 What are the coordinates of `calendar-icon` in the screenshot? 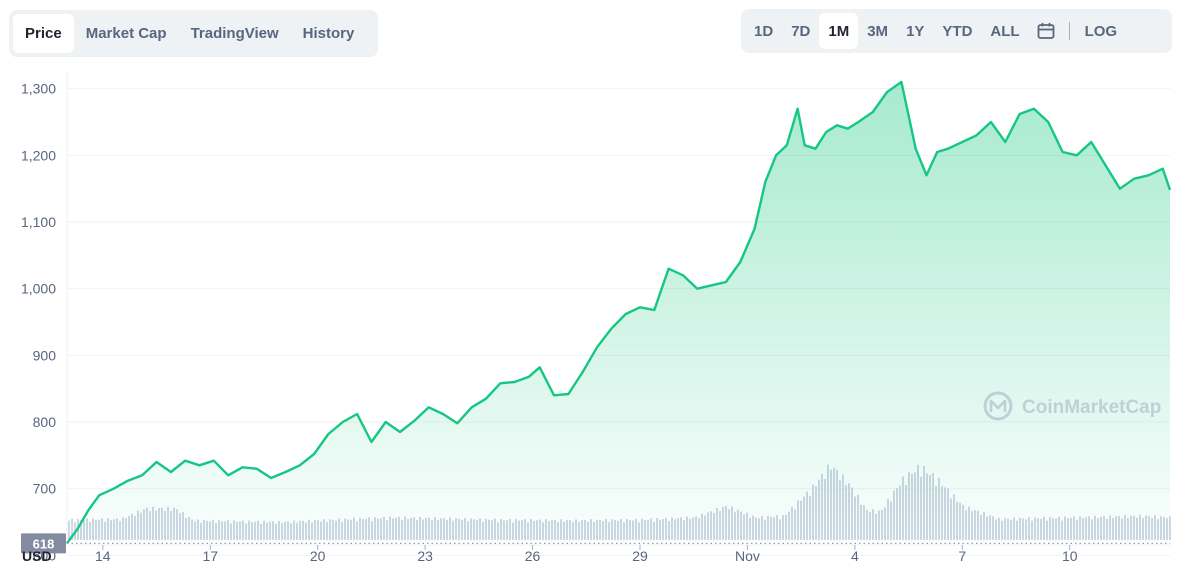 It's located at (1046, 31).